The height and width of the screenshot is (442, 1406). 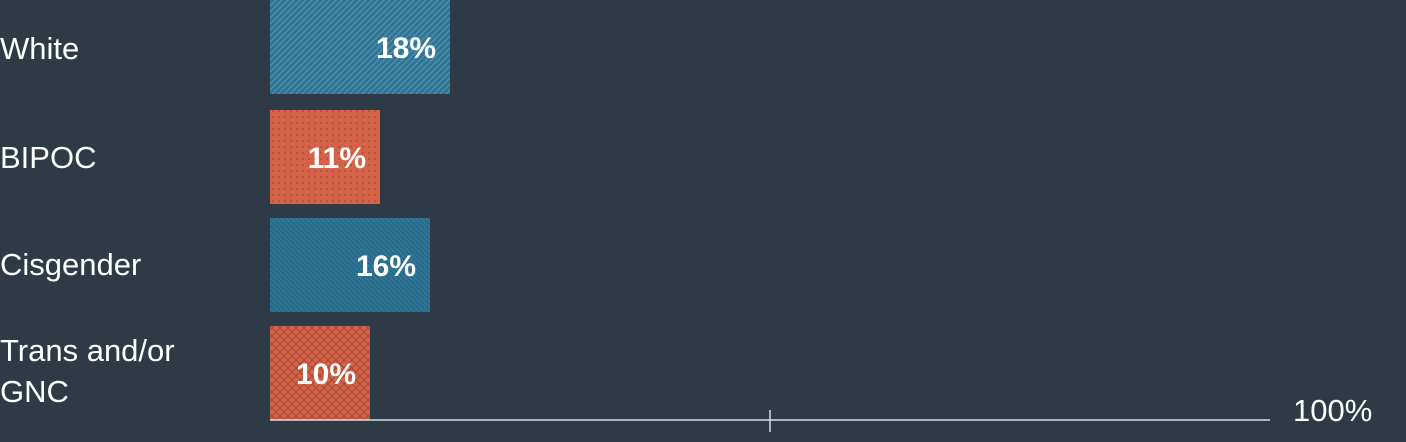 What do you see at coordinates (91, 371) in the screenshot?
I see `category-label-trans-gnc: Trans and/or GNC` at bounding box center [91, 371].